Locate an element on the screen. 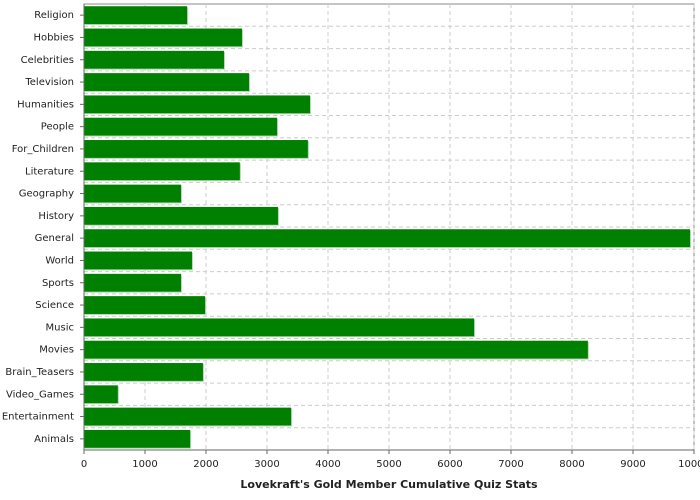 The width and height of the screenshot is (700, 500). y-tick-label: Movies is located at coordinates (56, 350).